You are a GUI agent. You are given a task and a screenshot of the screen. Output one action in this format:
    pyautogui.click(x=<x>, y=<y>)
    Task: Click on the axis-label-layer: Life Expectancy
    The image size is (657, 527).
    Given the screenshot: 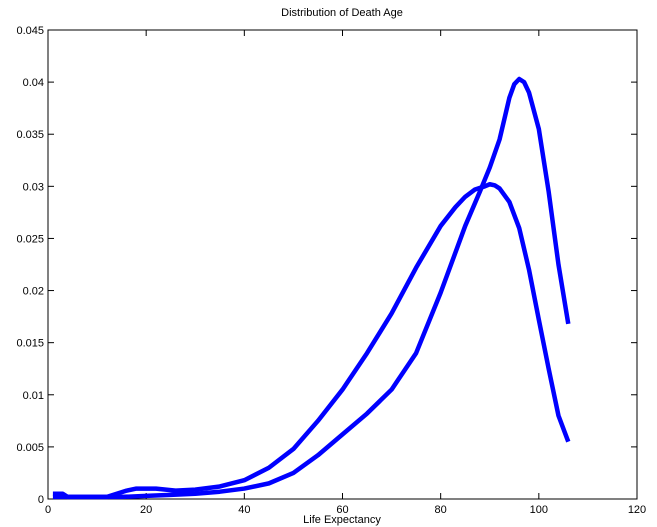 What is the action you would take?
    pyautogui.click(x=342, y=520)
    